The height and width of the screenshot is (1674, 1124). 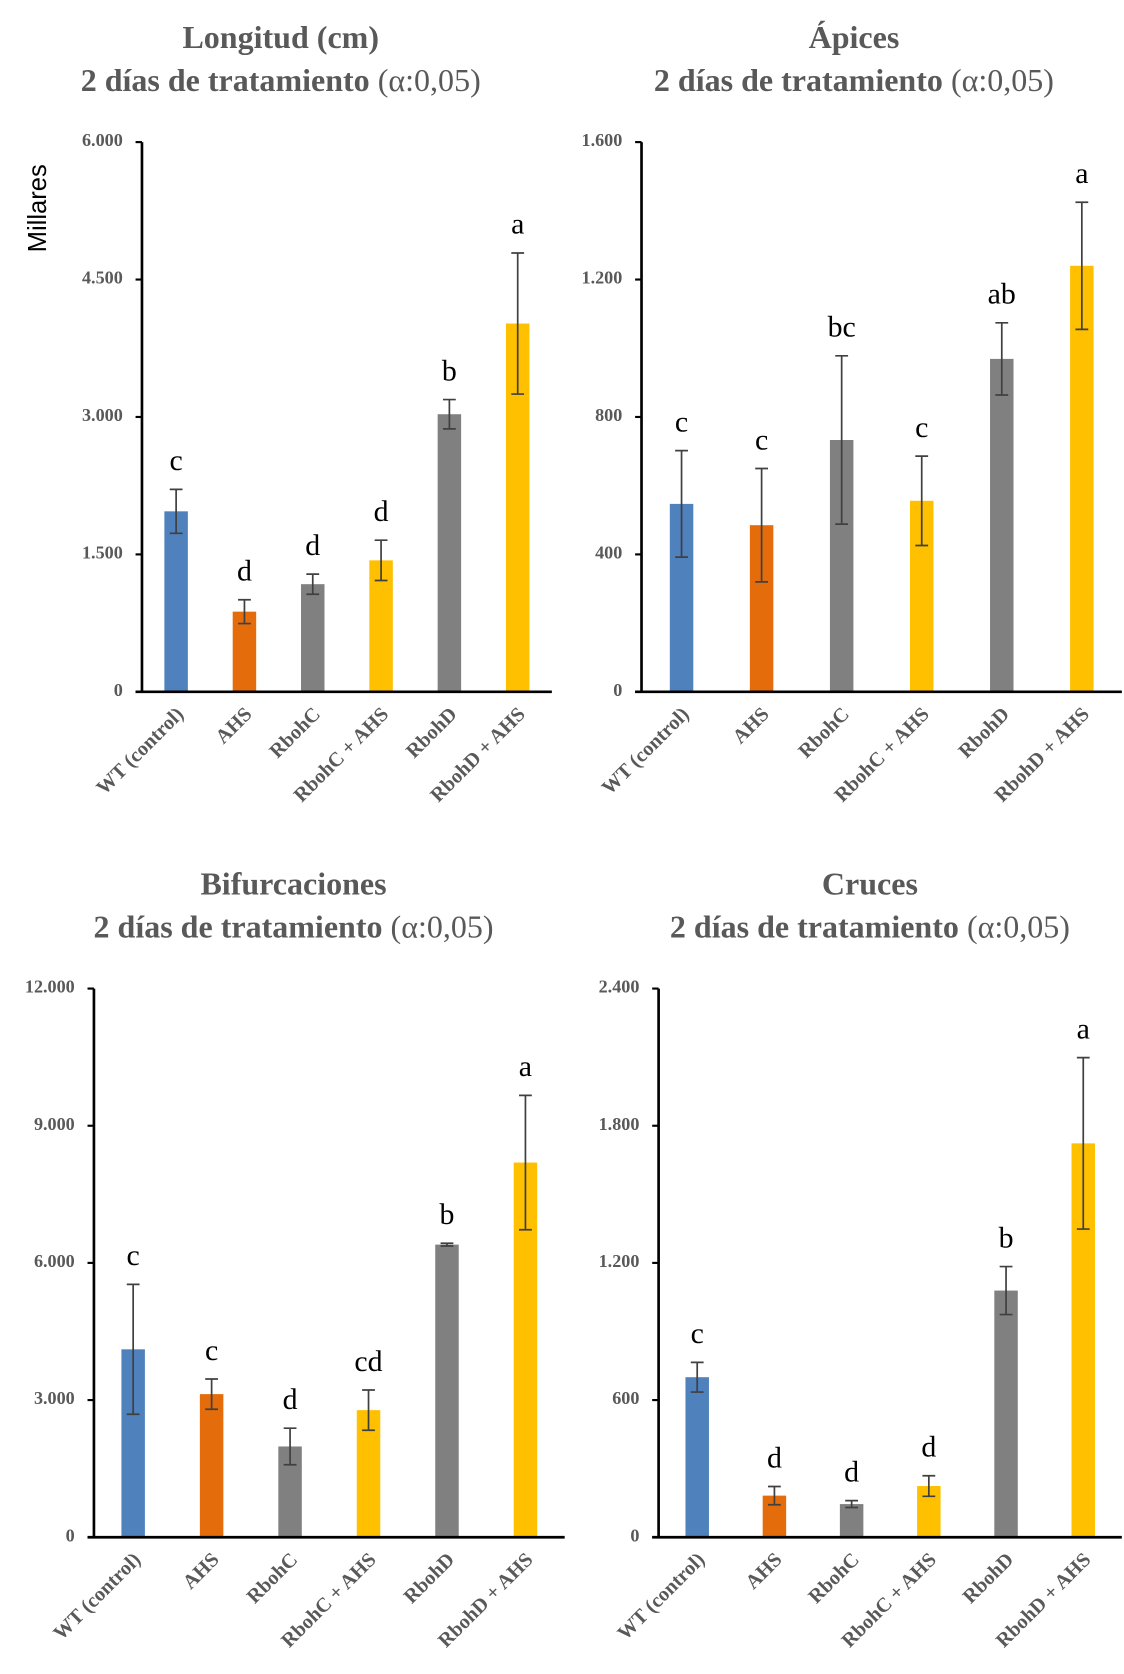 What do you see at coordinates (870, 884) in the screenshot?
I see `chart-title: Cruces` at bounding box center [870, 884].